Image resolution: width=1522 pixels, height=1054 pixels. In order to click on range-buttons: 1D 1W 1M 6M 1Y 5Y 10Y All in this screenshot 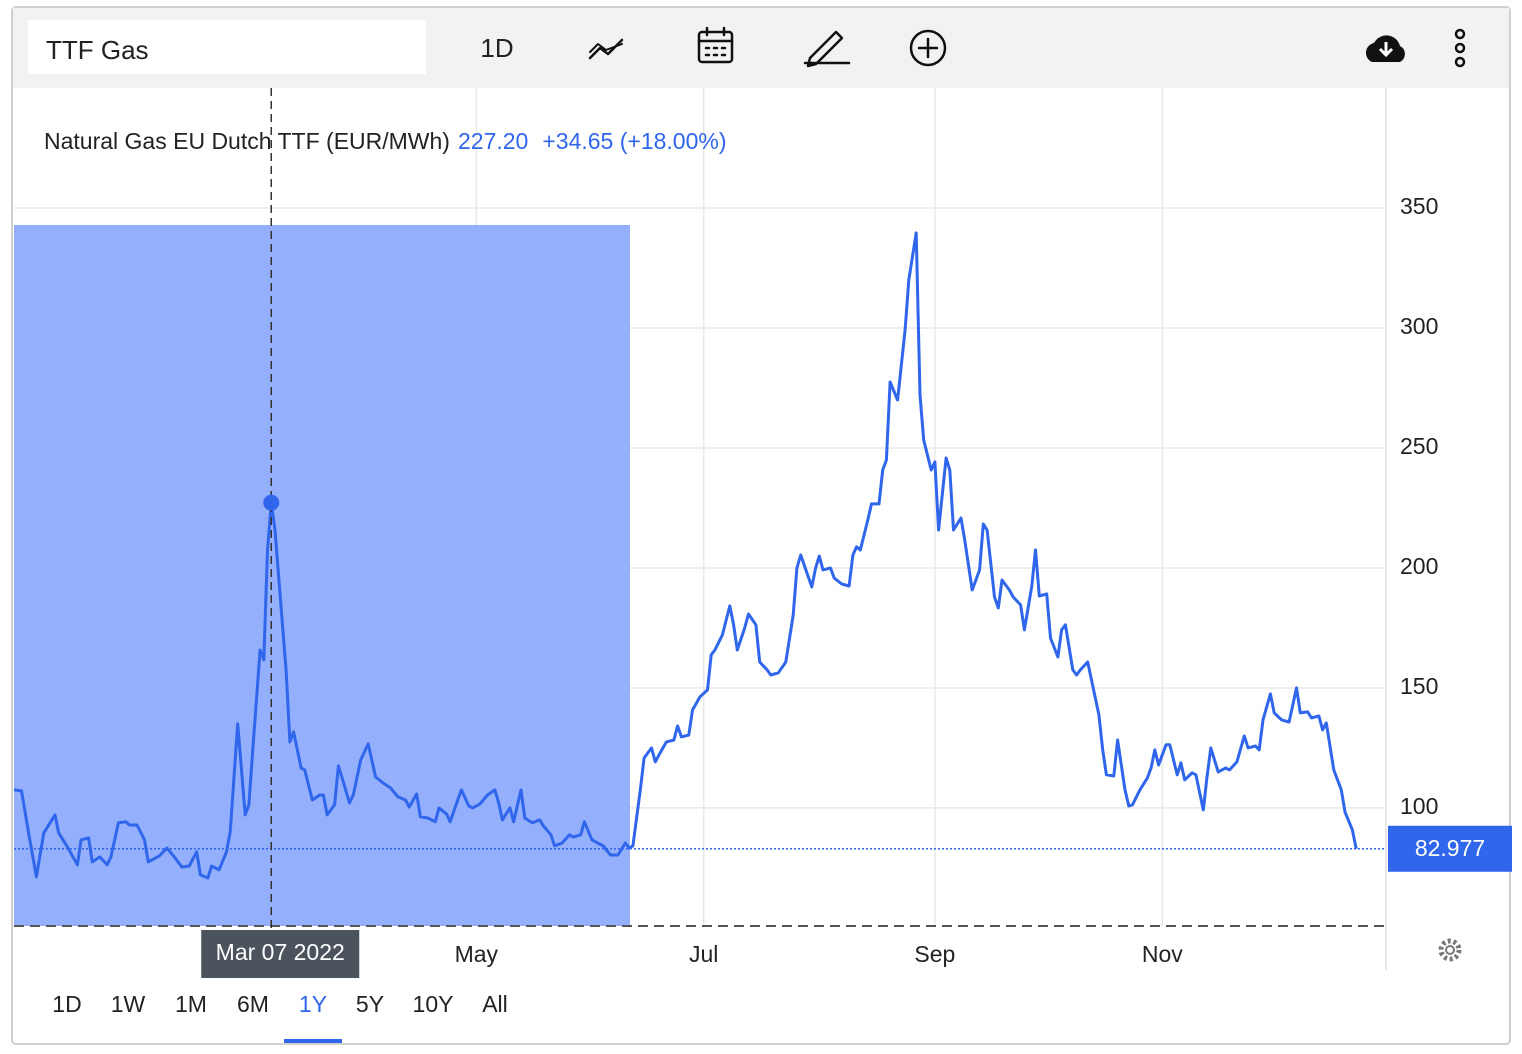, I will do `click(280, 1017)`.